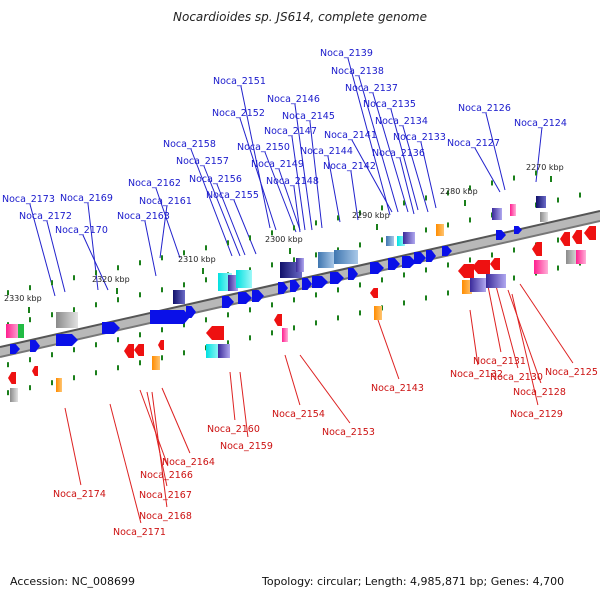 Image resolution: width=600 pixels, height=600 pixels. What do you see at coordinates (419, 137) in the screenshot?
I see `gene-label-noca-2133: Noca_2133` at bounding box center [419, 137].